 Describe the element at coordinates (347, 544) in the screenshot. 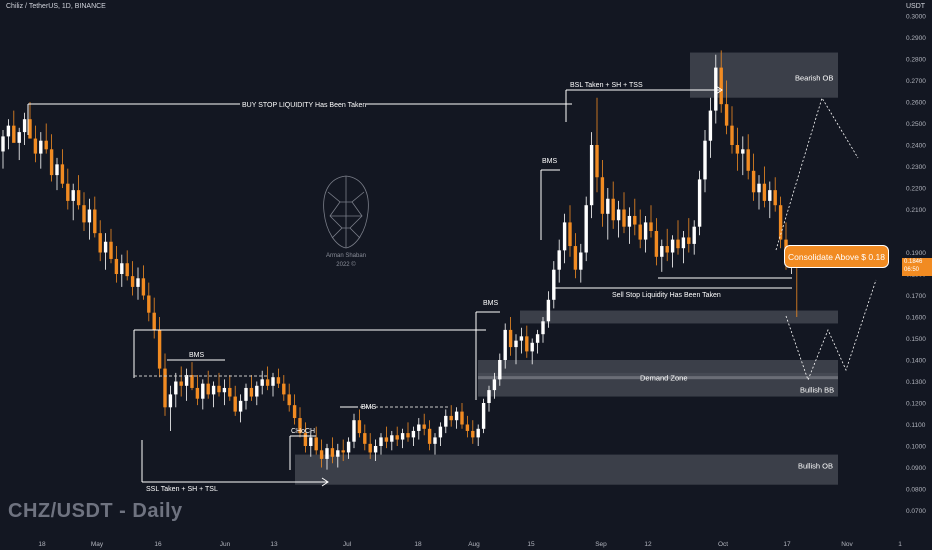

I see `x-tick-label: Jul` at that location.